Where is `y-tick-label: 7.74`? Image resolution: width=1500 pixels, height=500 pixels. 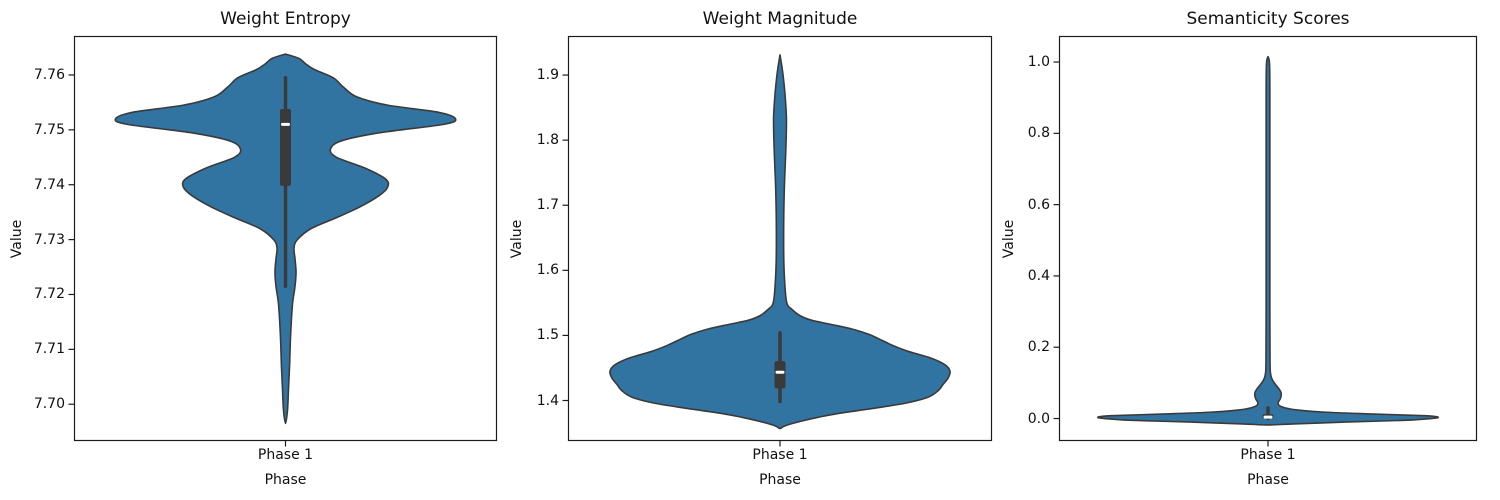 y-tick-label: 7.74 is located at coordinates (49, 184).